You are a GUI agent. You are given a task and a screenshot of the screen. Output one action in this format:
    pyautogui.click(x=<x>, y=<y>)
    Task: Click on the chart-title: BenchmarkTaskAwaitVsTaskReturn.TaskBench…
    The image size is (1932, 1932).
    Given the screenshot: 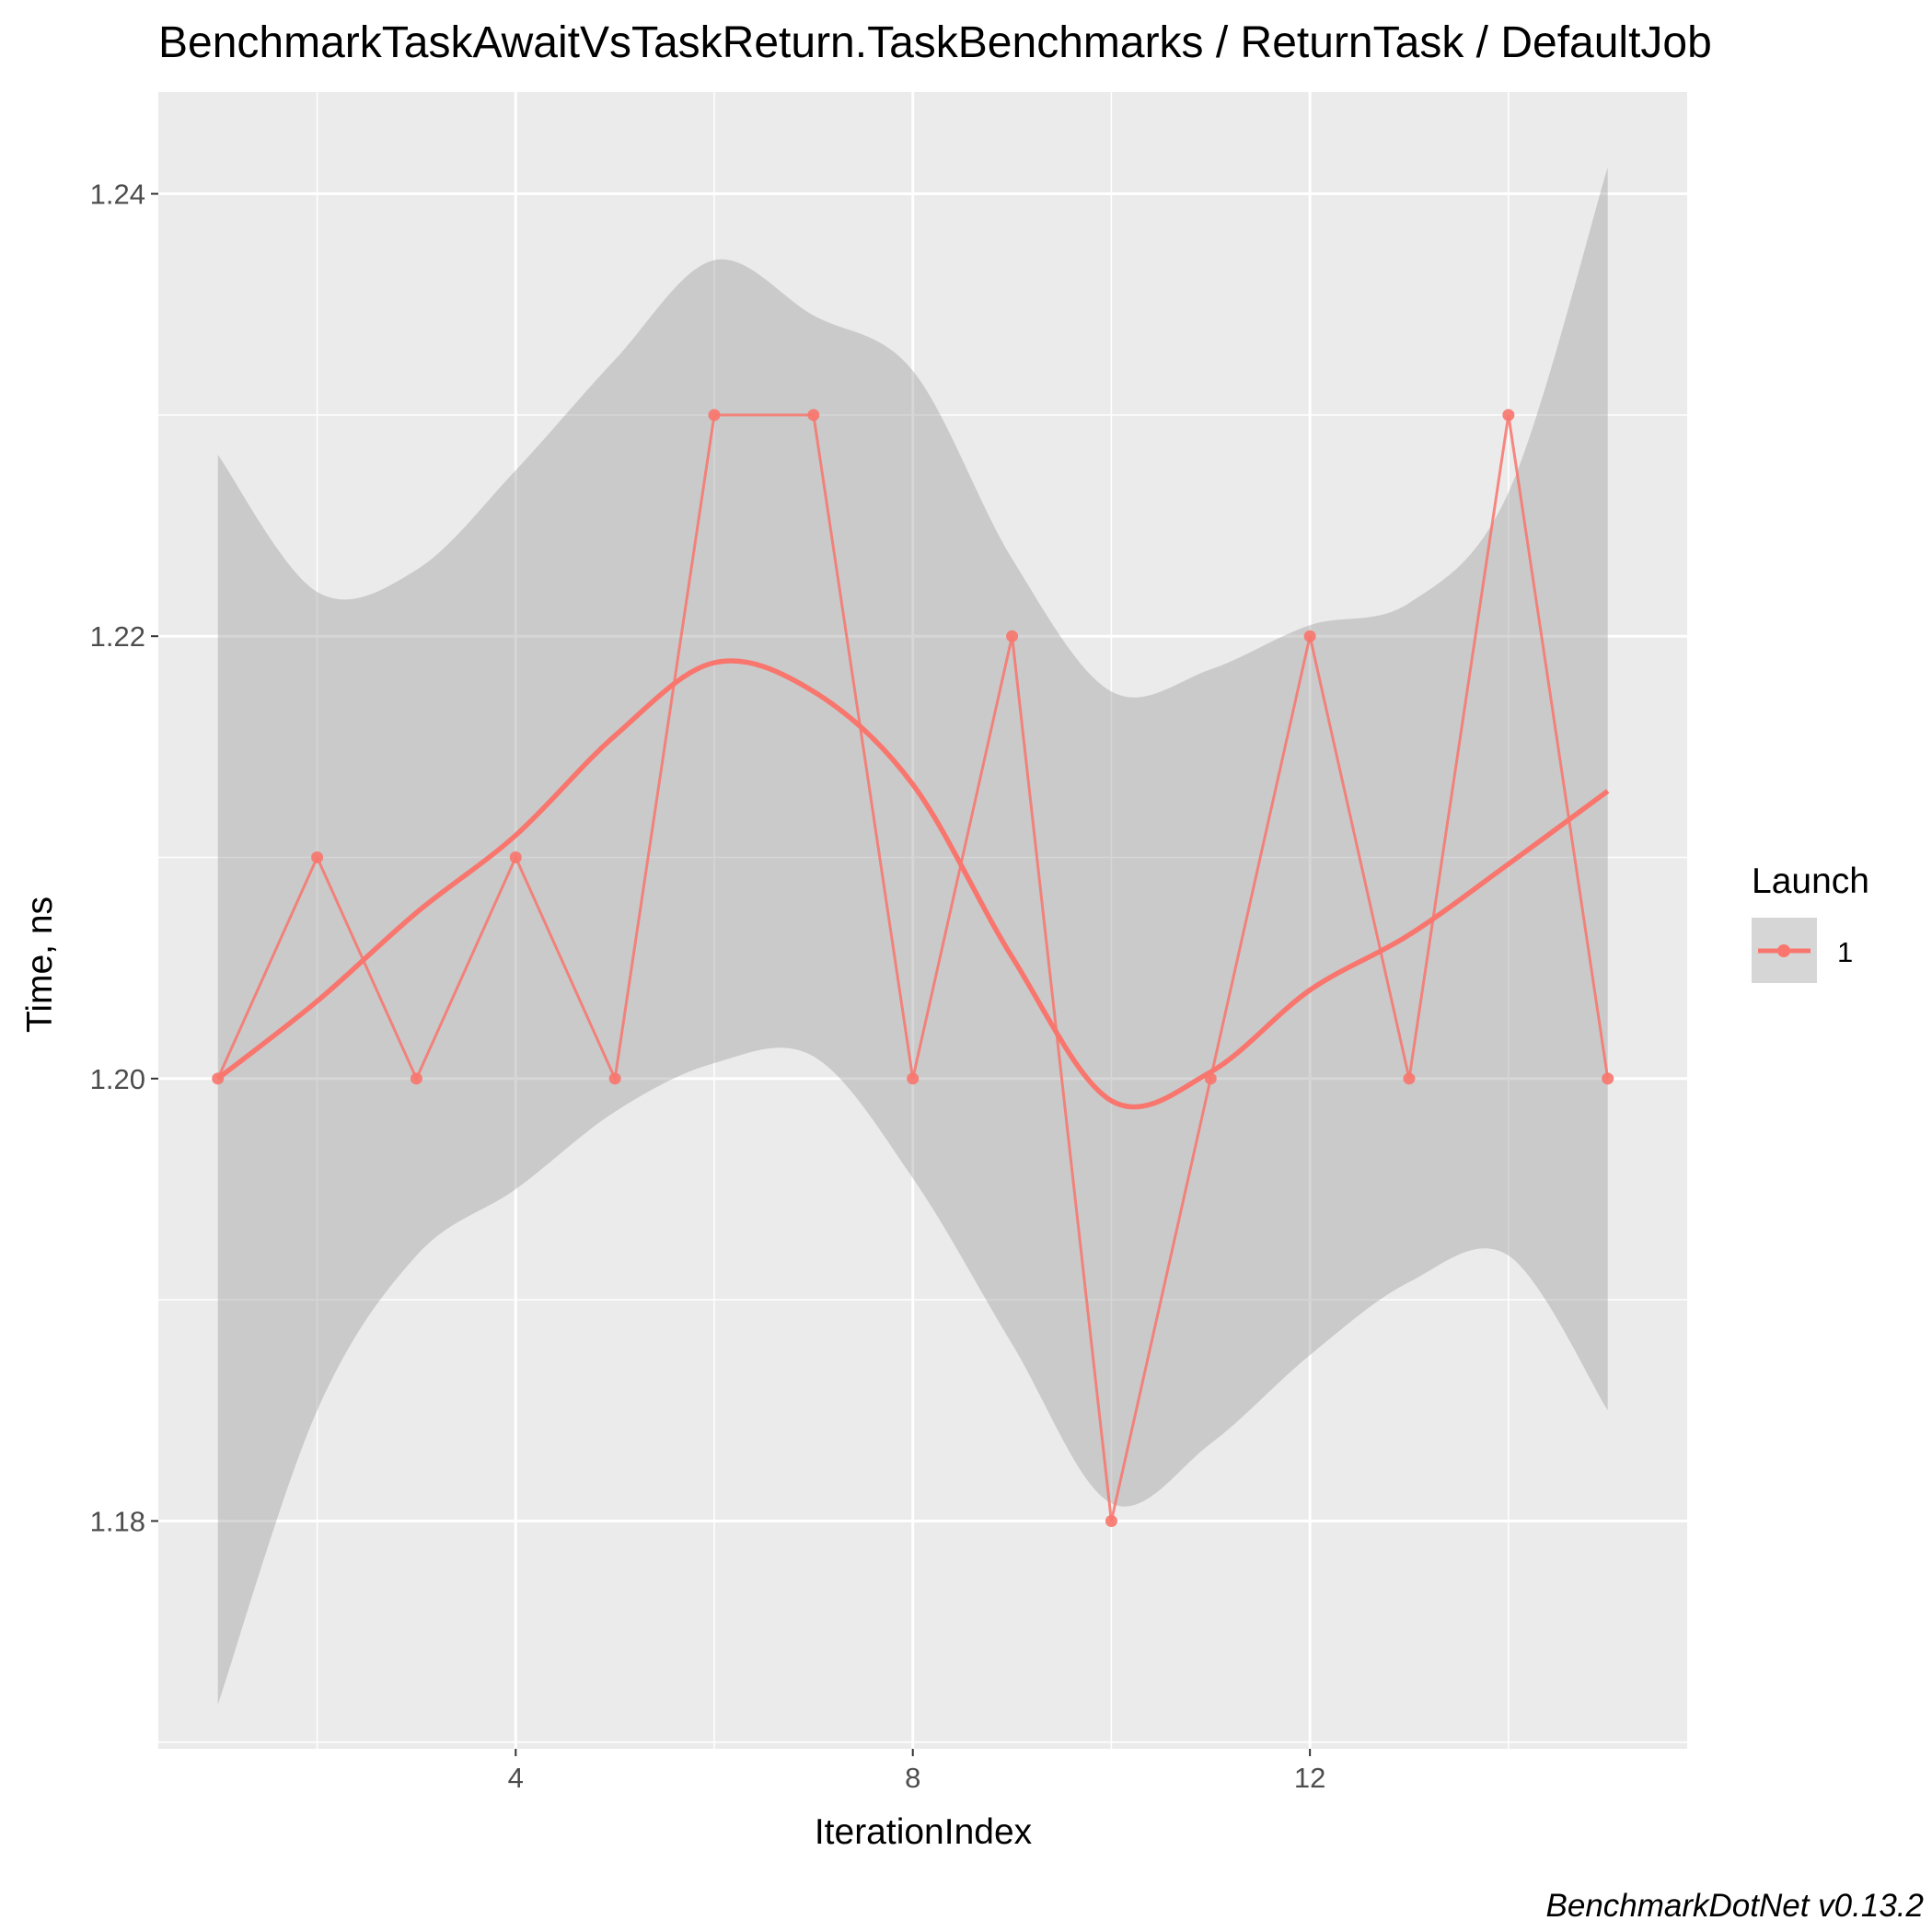 What is the action you would take?
    pyautogui.click(x=935, y=42)
    